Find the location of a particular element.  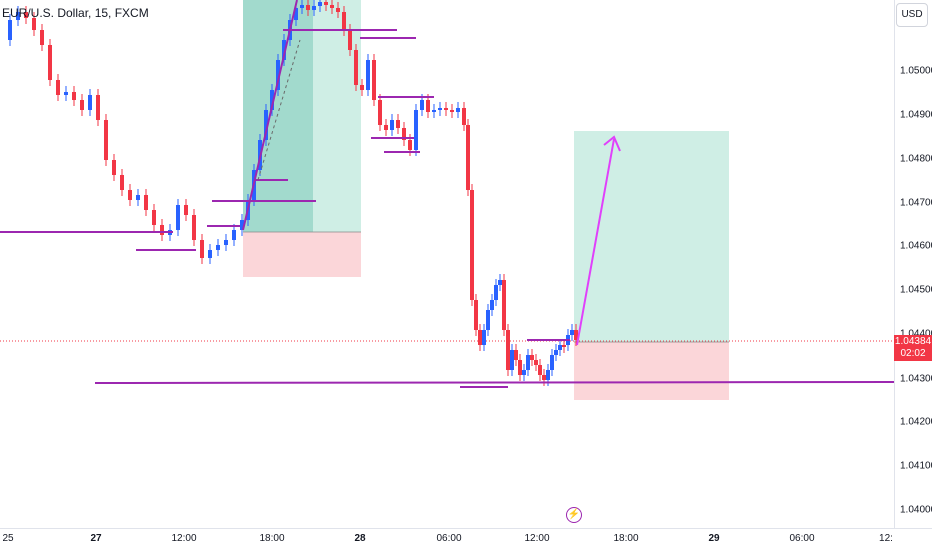

long-position-2-stop-zone is located at coordinates (651, 371).